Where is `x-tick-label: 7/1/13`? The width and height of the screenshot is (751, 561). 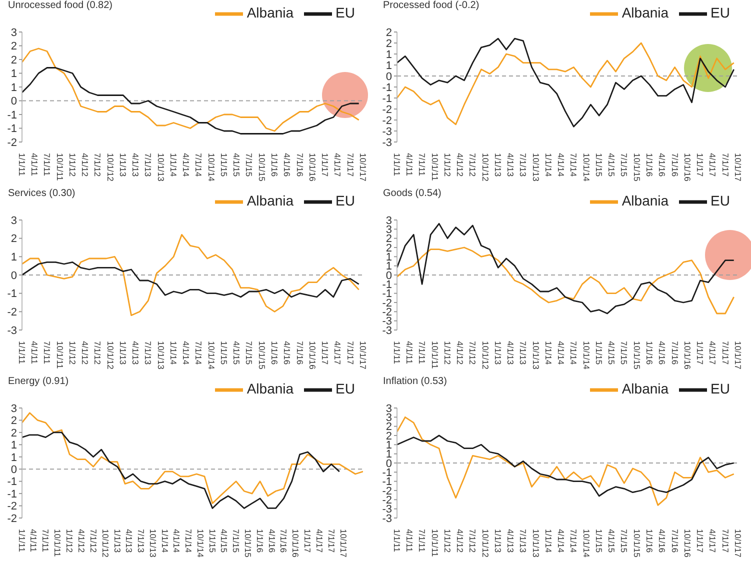 x-tick-label: 7/1/13 is located at coordinates (141, 541).